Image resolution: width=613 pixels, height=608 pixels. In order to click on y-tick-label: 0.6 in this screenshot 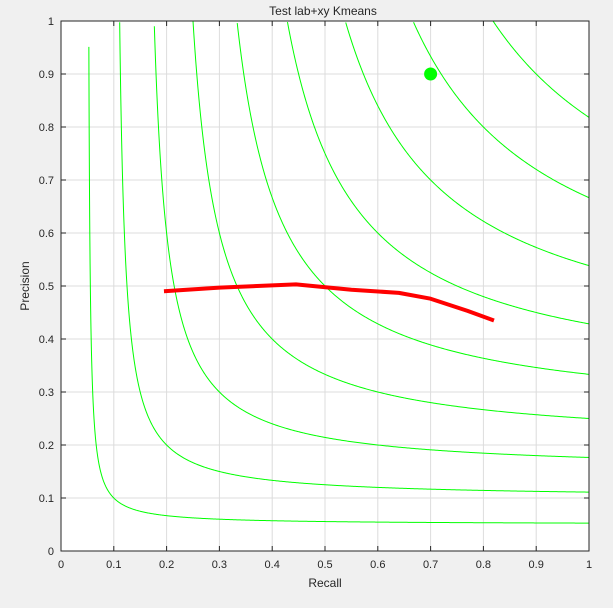, I will do `click(46, 234)`.